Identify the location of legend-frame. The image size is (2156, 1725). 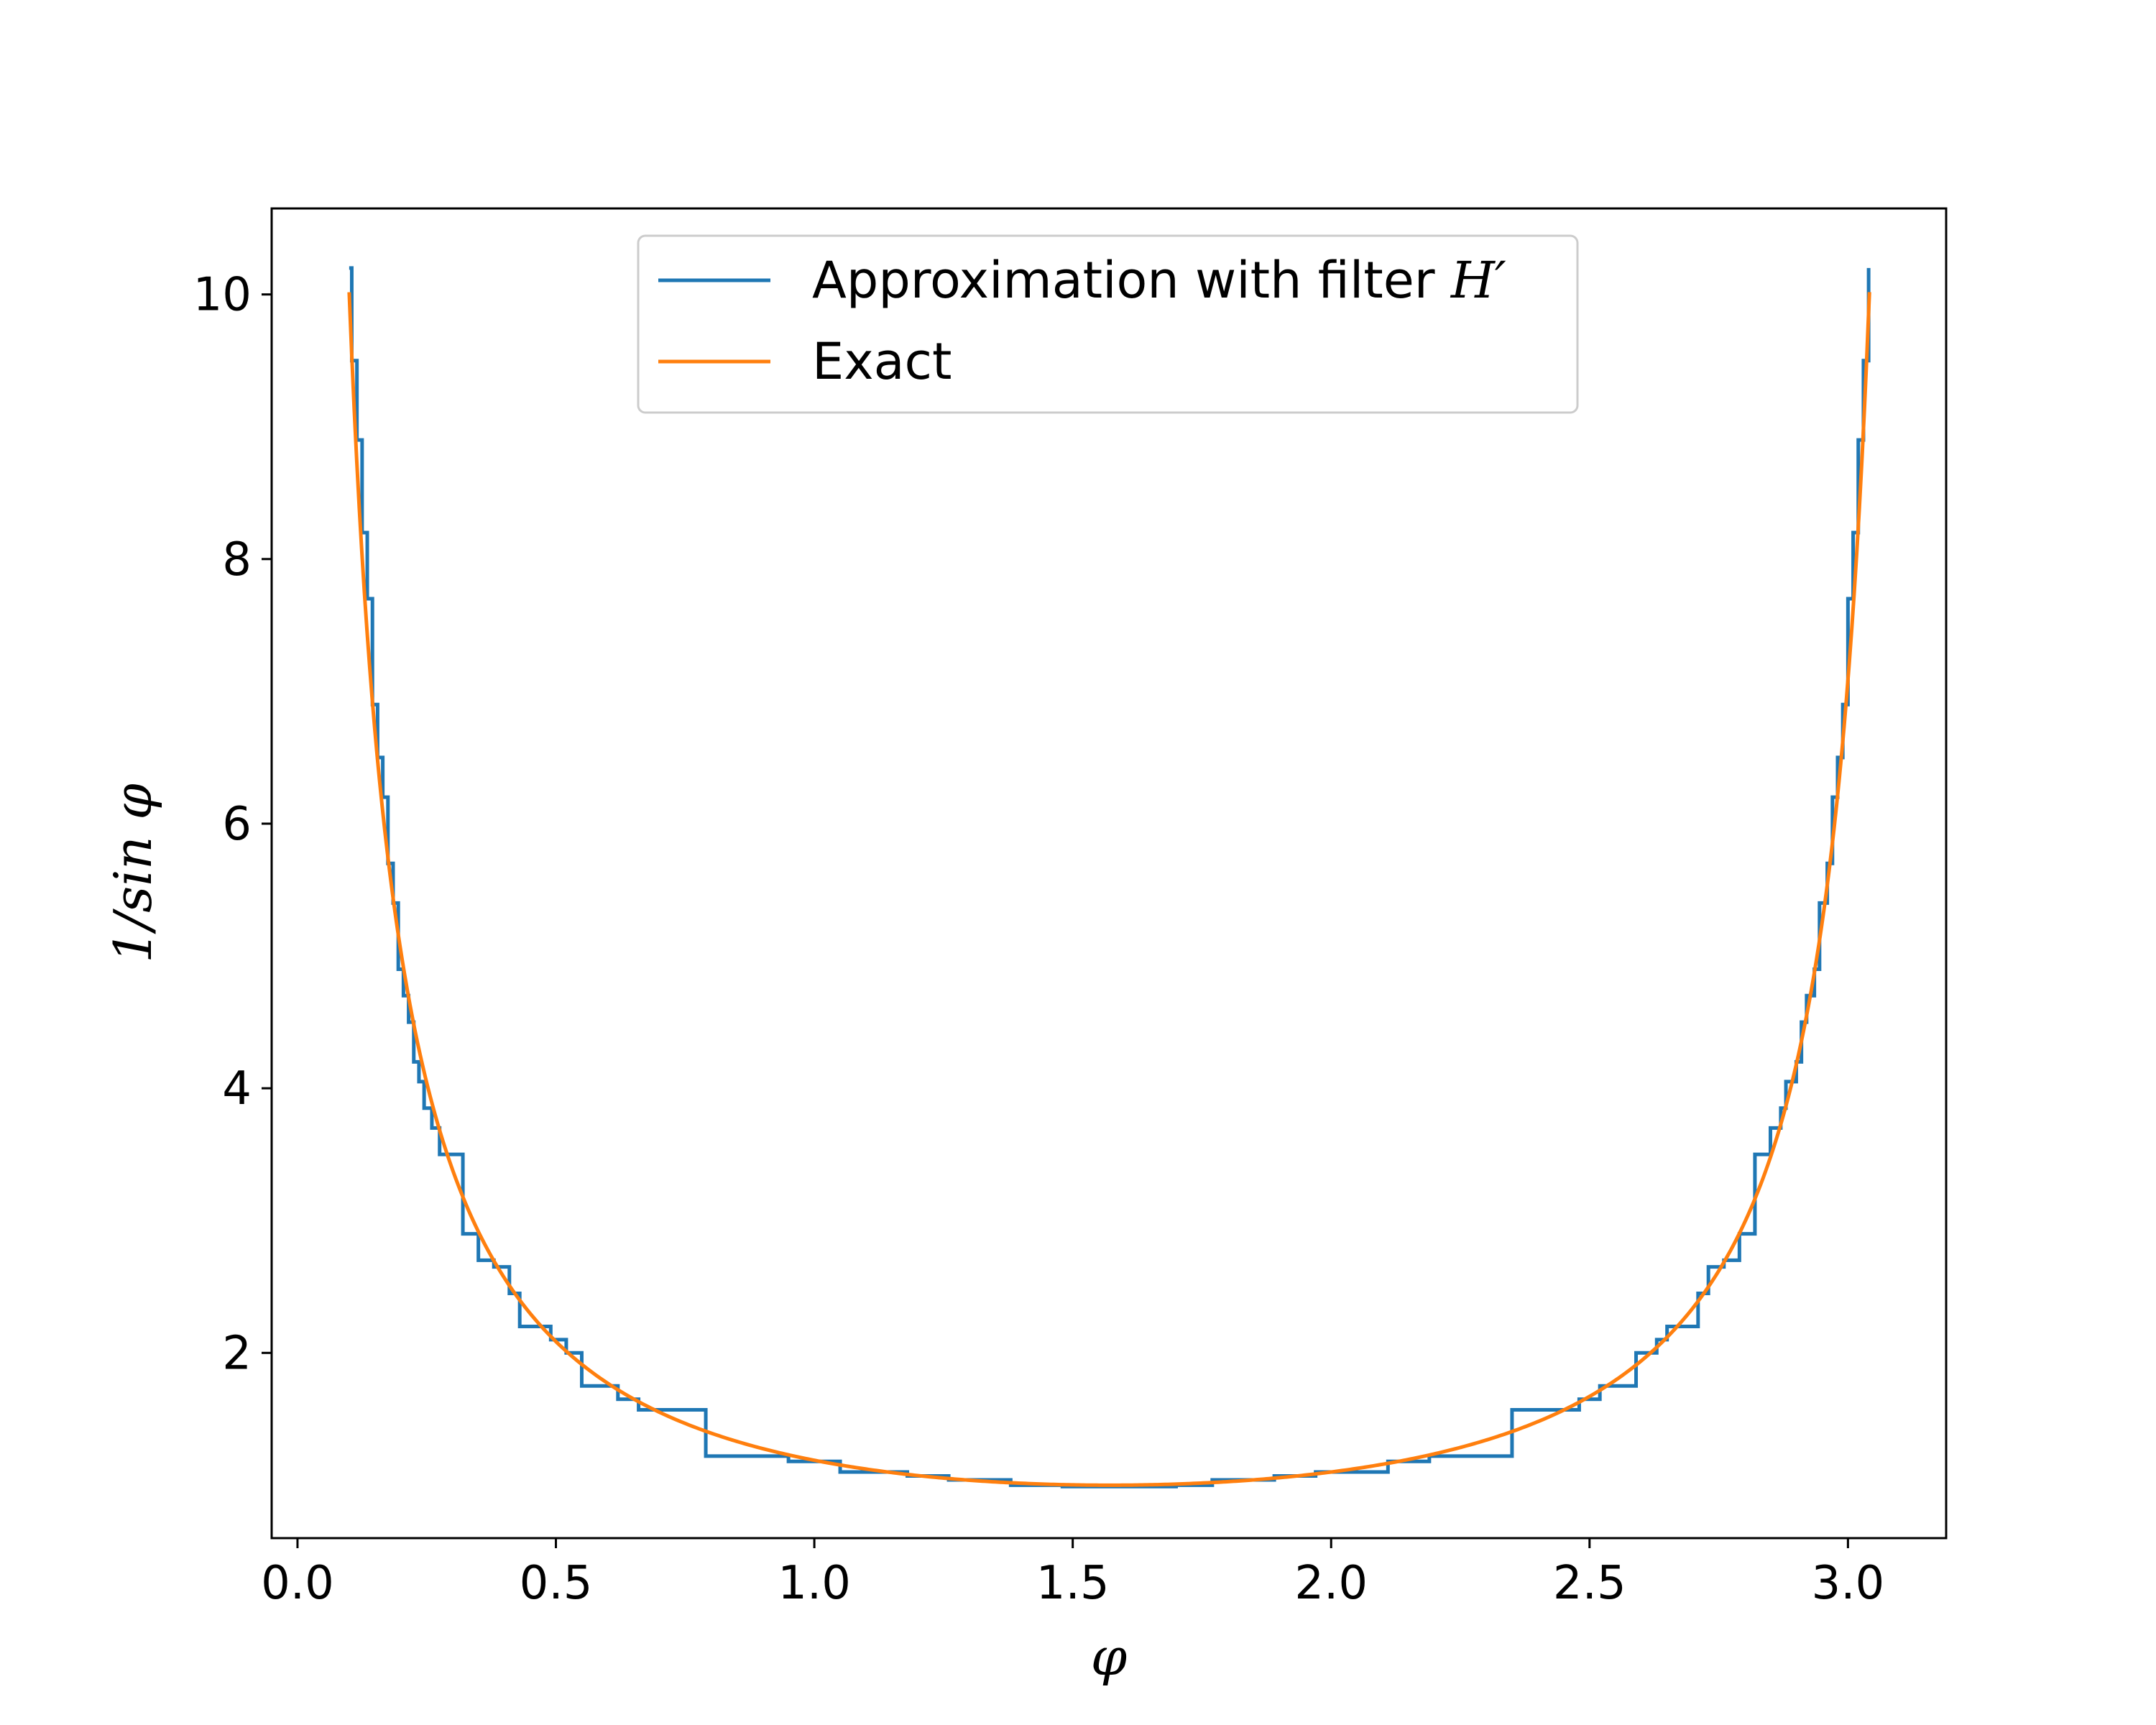
(1108, 324).